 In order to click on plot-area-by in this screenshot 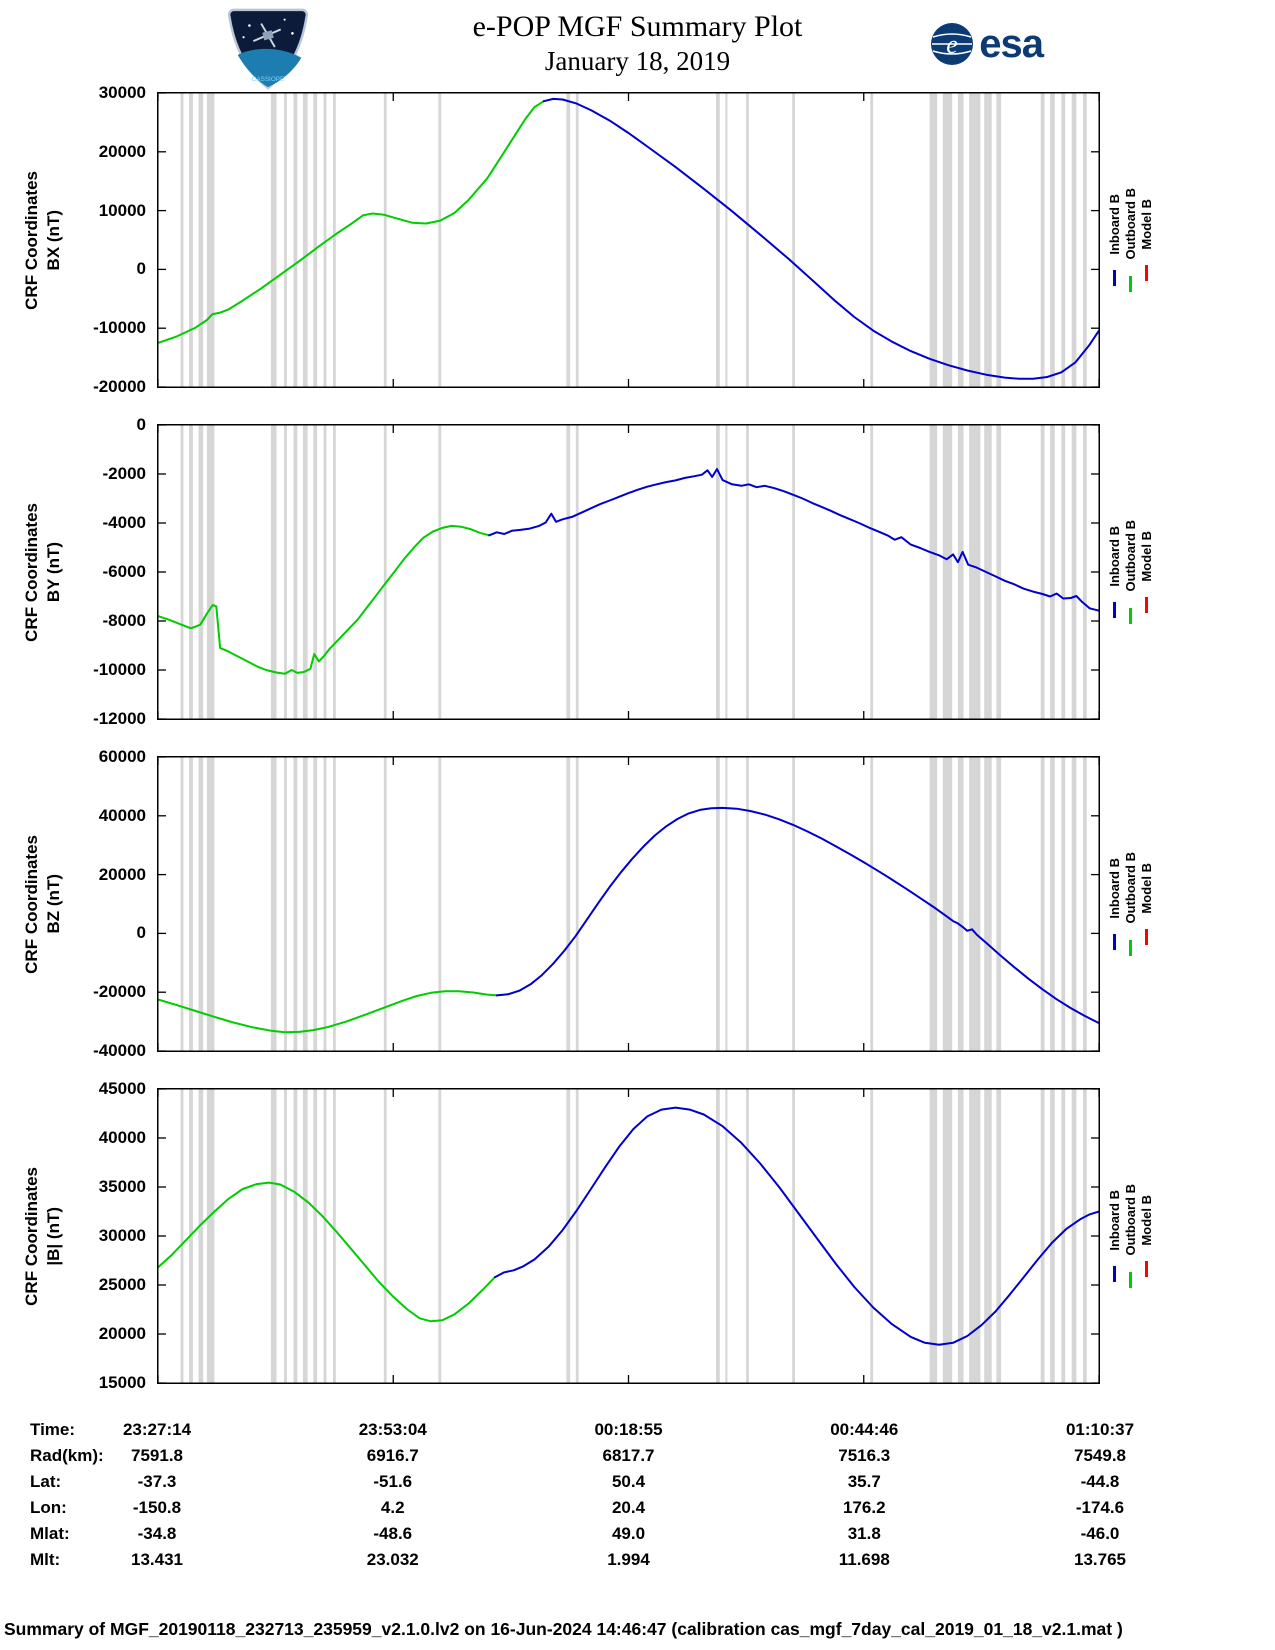, I will do `click(628, 572)`.